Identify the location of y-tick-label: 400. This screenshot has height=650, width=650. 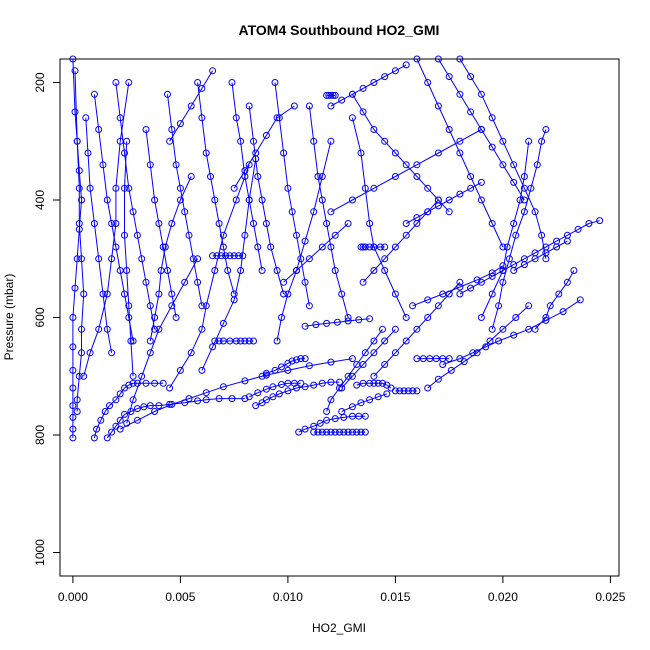
(40, 200).